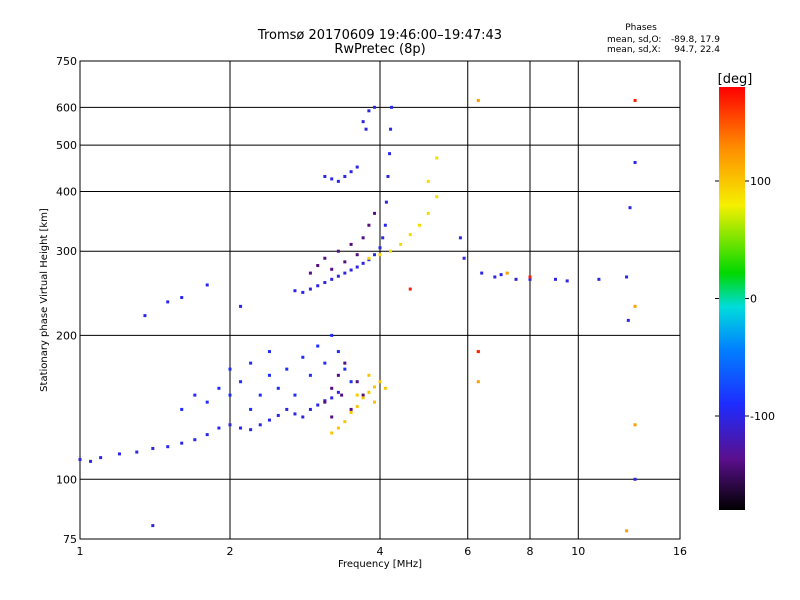 The width and height of the screenshot is (800, 600). Describe the element at coordinates (467, 551) in the screenshot. I see `x-tick-label: 6` at that location.